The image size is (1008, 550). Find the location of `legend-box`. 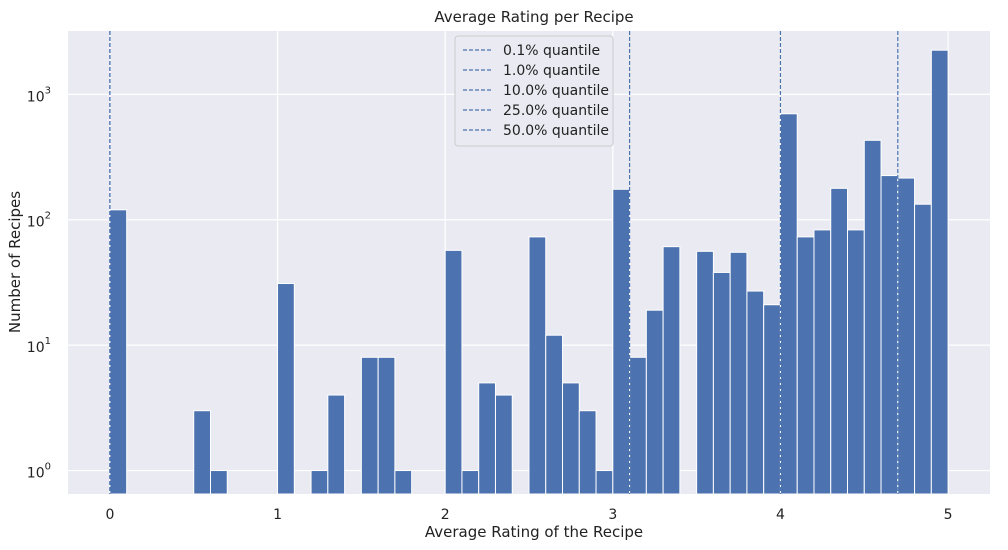

legend-box is located at coordinates (534, 91).